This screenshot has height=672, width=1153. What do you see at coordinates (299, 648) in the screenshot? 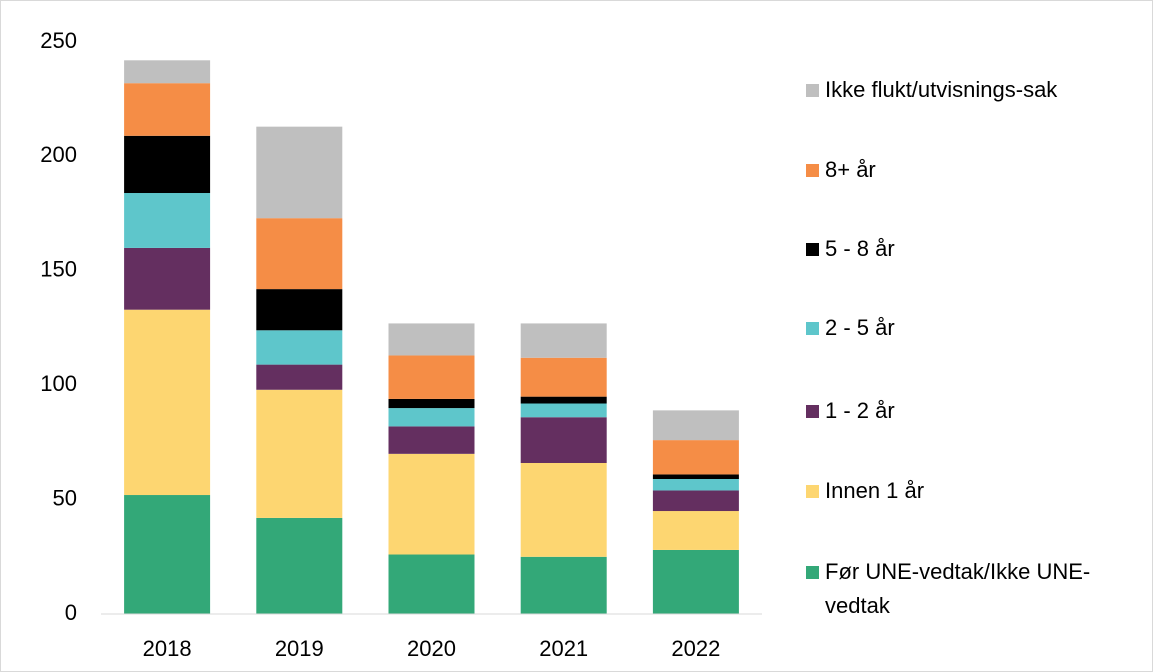
I see `x-tick-label: 2019` at bounding box center [299, 648].